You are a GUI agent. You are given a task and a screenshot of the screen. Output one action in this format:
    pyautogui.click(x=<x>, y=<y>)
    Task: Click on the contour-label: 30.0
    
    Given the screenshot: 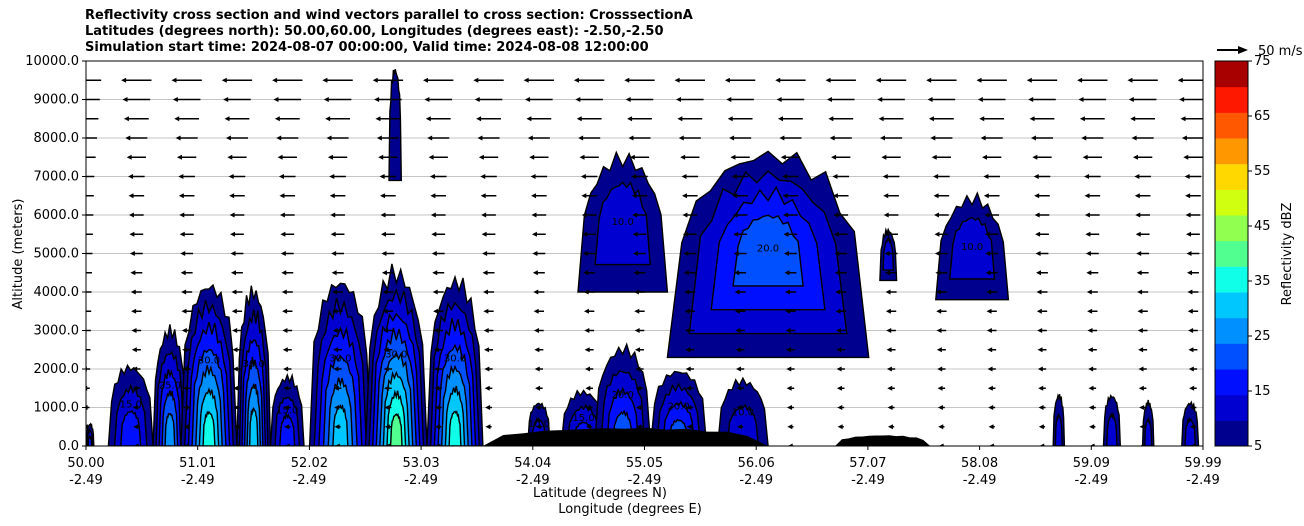 What is the action you would take?
    pyautogui.click(x=340, y=358)
    